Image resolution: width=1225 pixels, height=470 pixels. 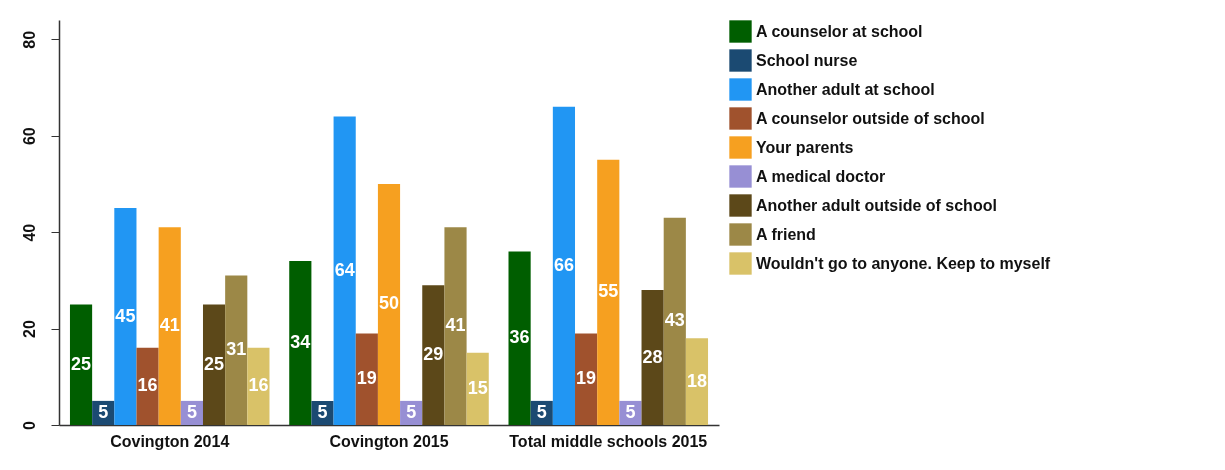 What do you see at coordinates (608, 441) in the screenshot?
I see `x-tick-label: Total middle schools 2015` at bounding box center [608, 441].